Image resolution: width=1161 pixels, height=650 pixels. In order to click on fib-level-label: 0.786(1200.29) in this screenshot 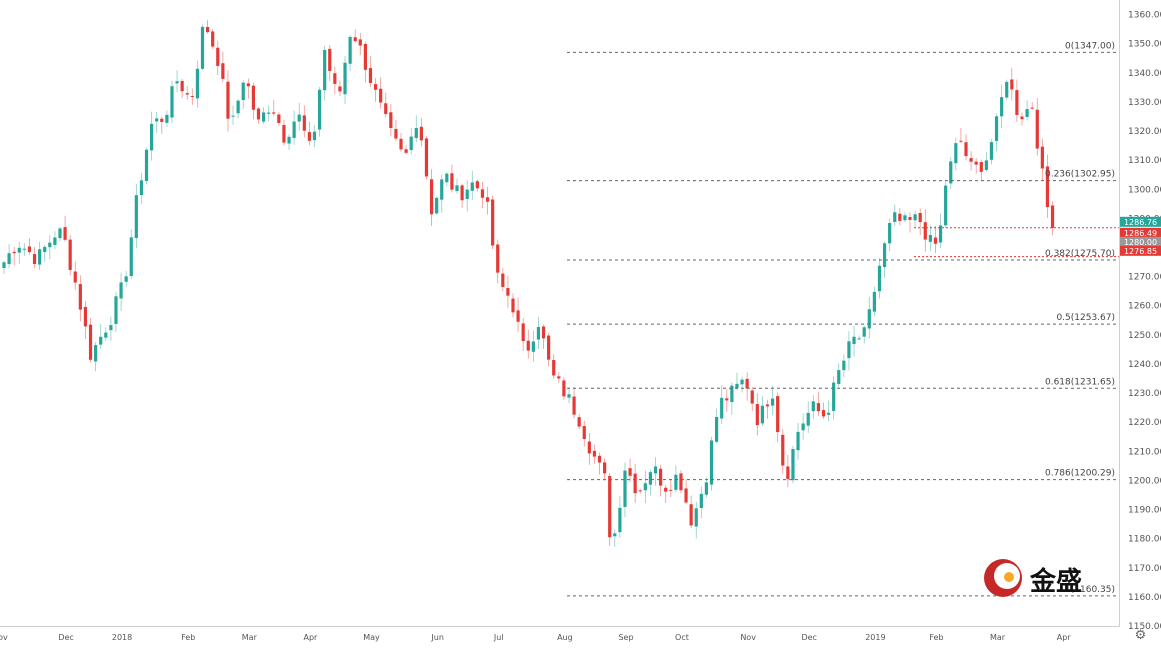, I will do `click(1080, 474)`.